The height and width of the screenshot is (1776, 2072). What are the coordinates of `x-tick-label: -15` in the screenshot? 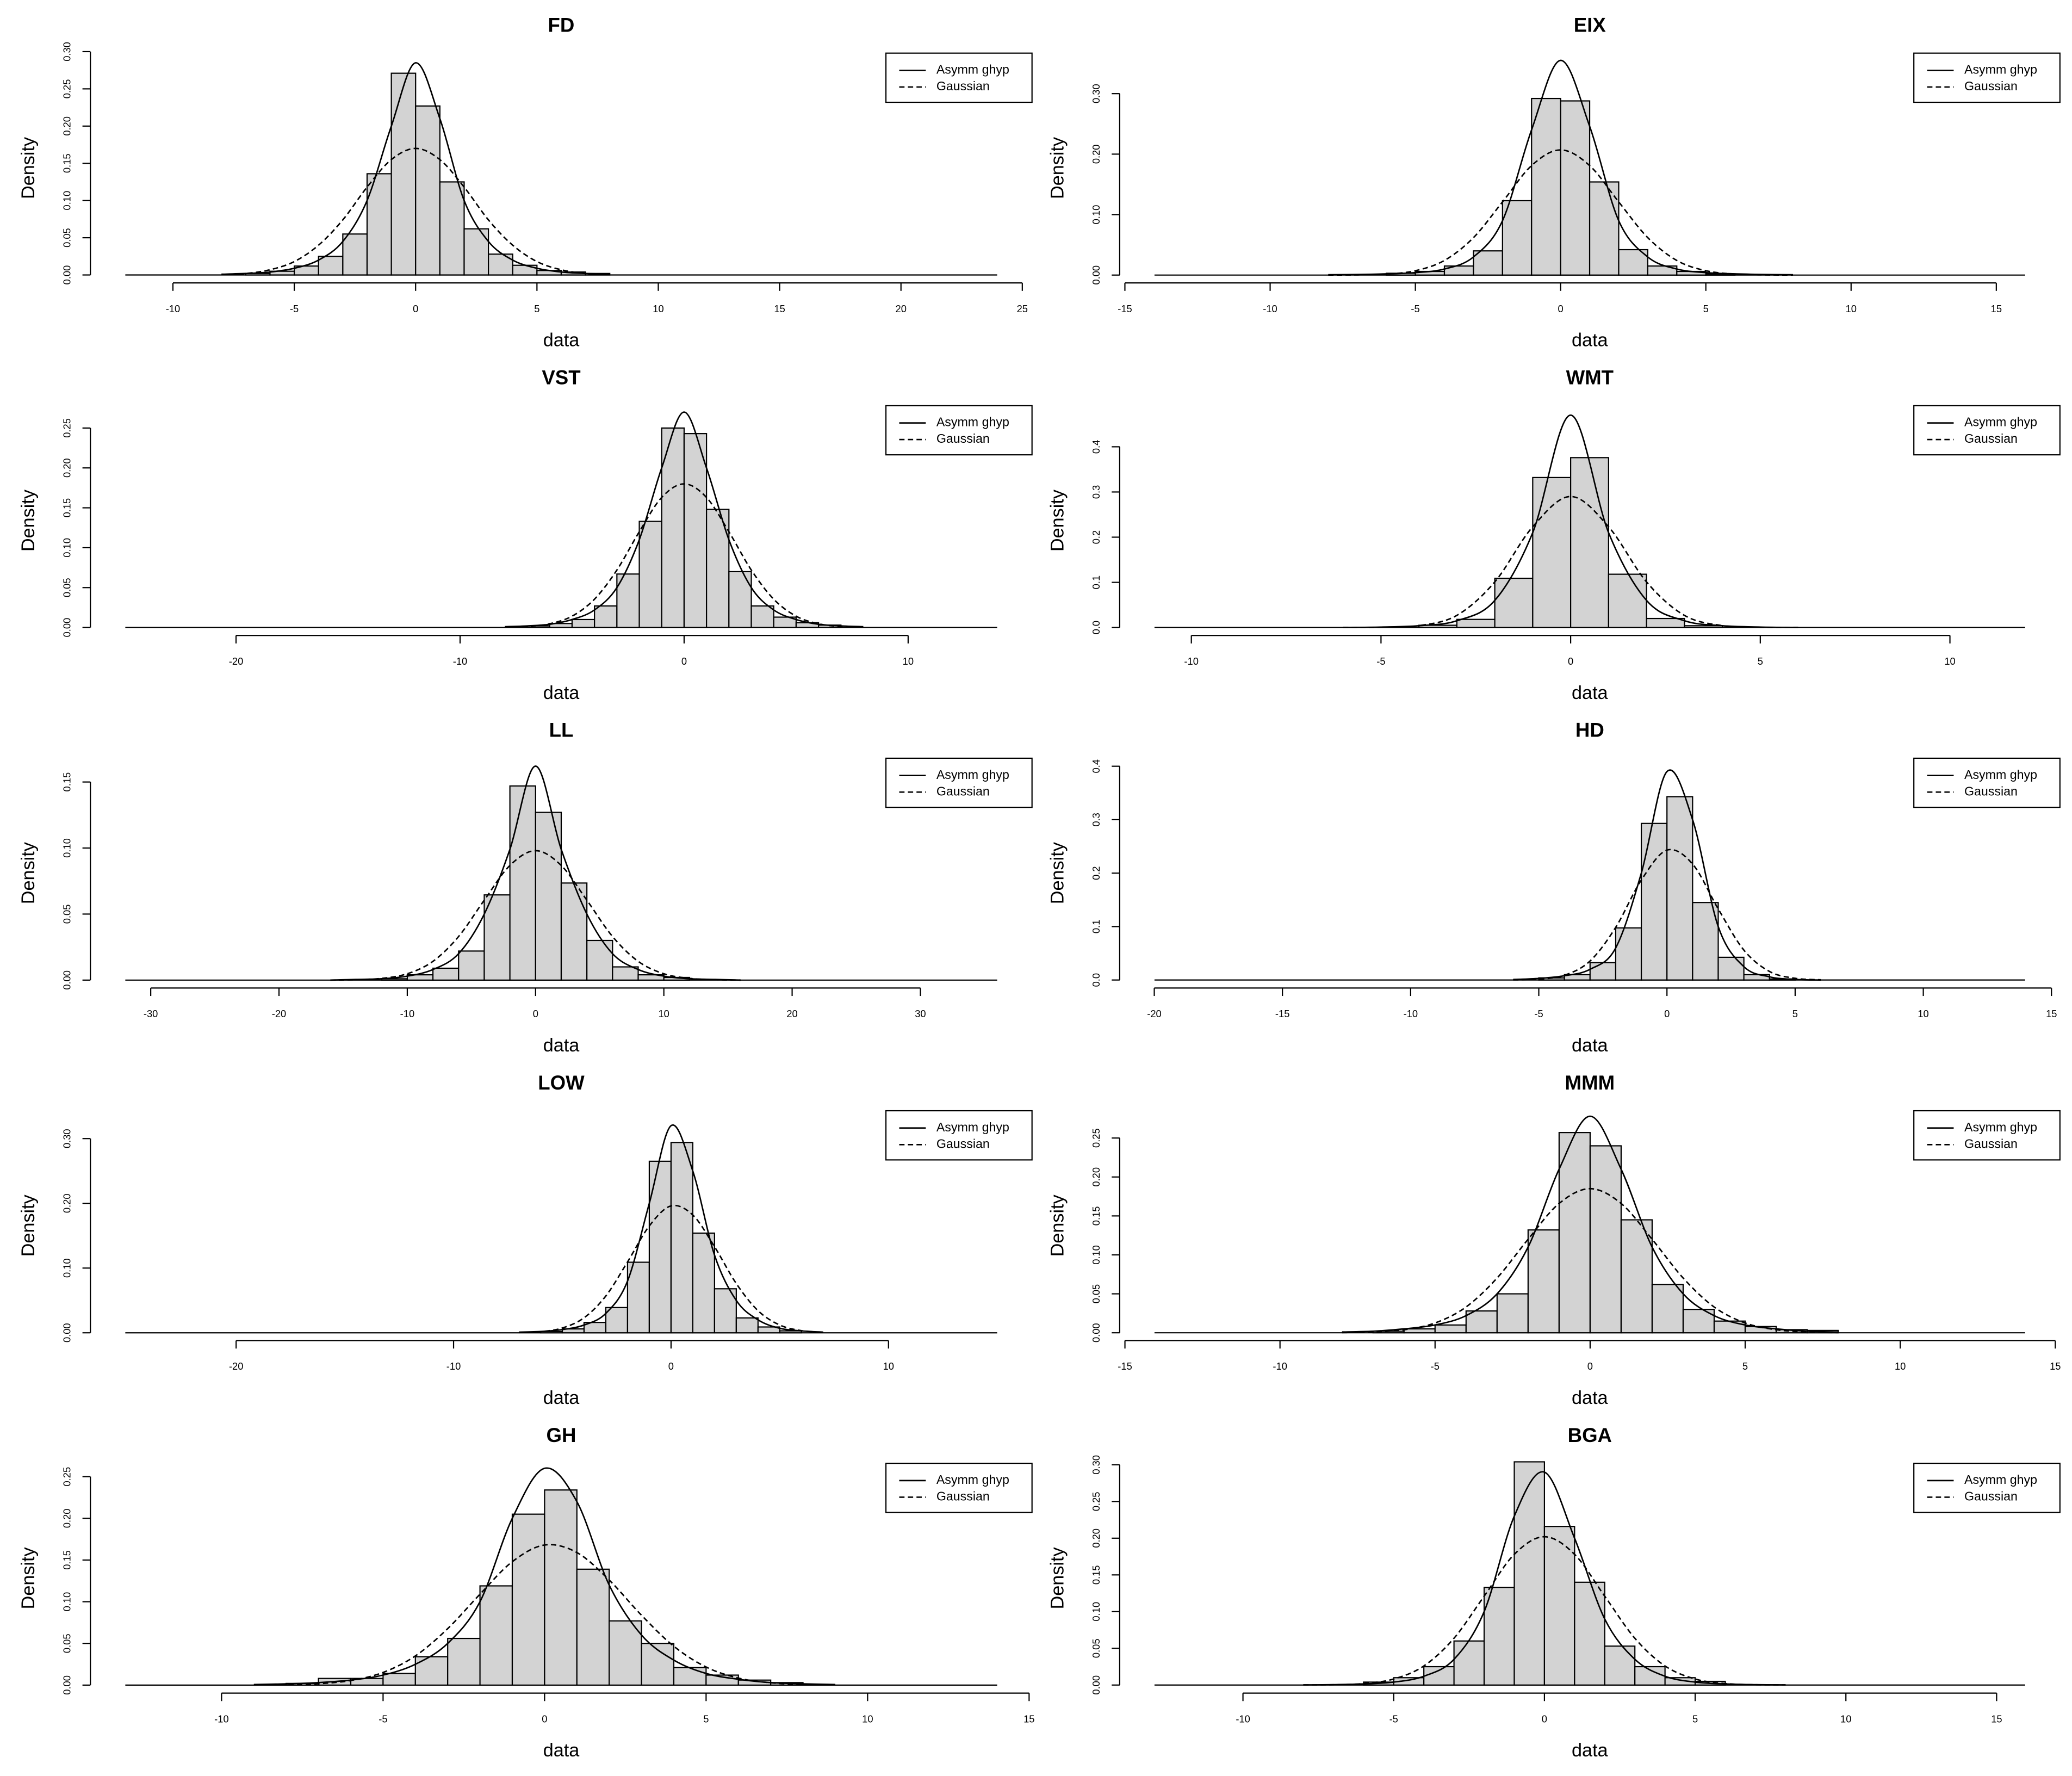 It's located at (1125, 1366).